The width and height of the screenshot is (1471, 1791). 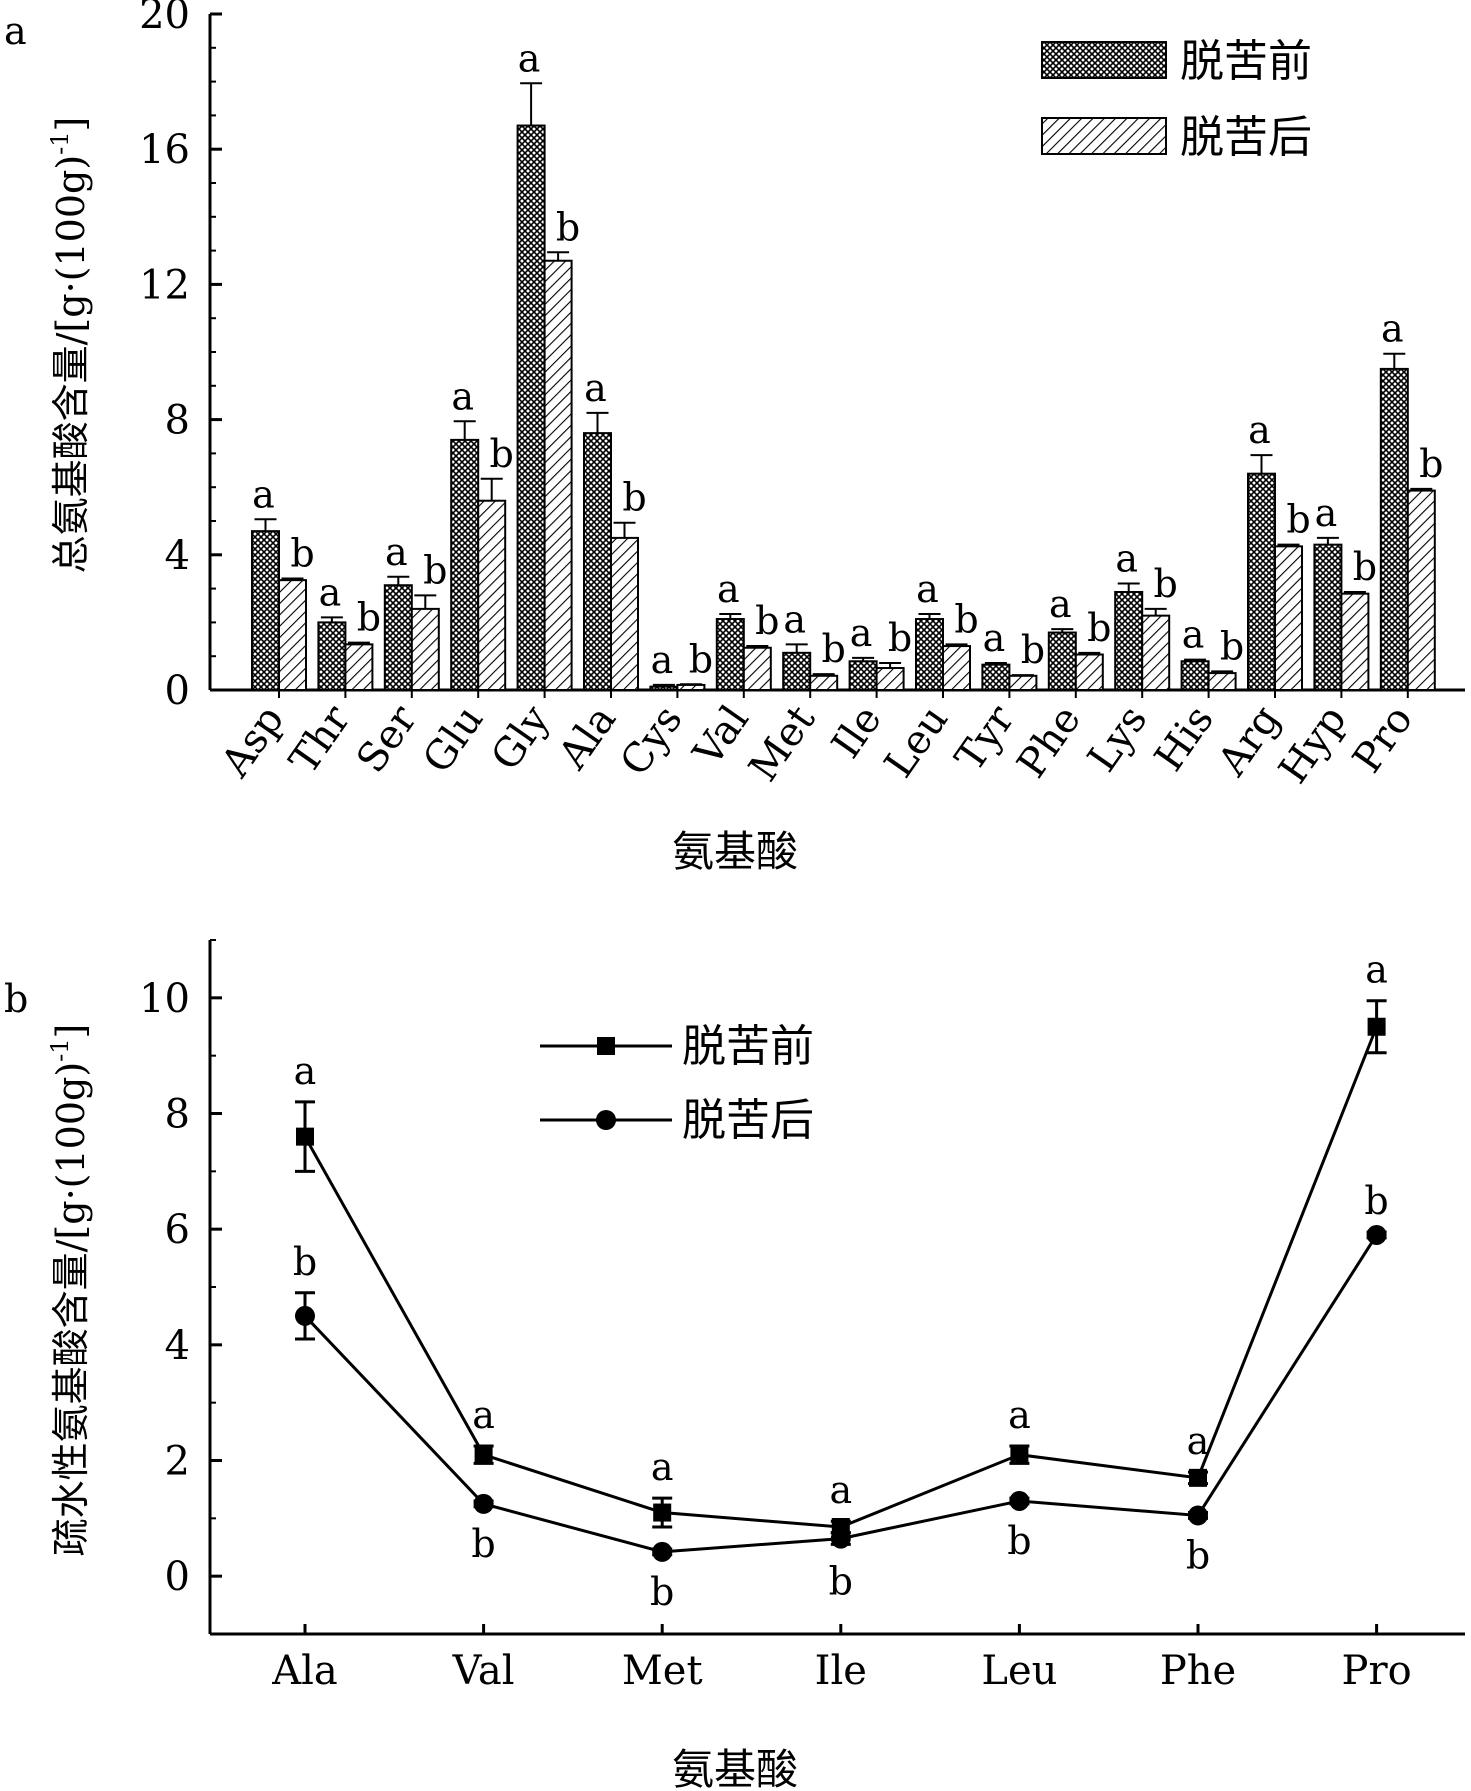 What do you see at coordinates (1246, 61) in the screenshot?
I see `legend-label-before-a: 脱苦前` at bounding box center [1246, 61].